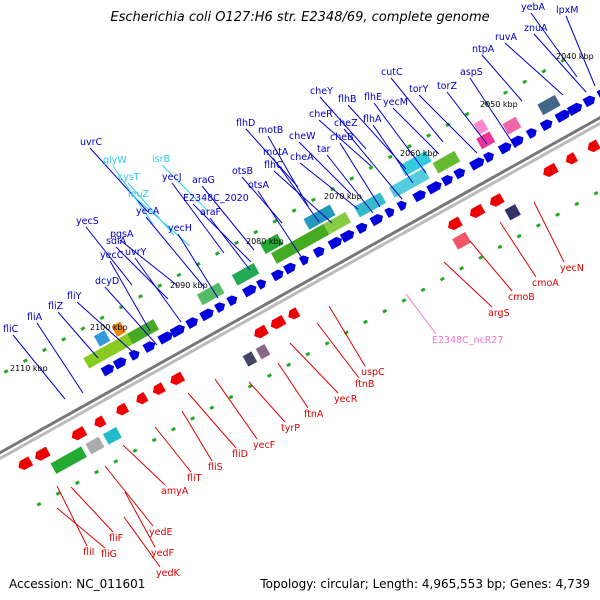  What do you see at coordinates (364, 384) in the screenshot?
I see `gene-label-ftnB: ftnB` at bounding box center [364, 384].